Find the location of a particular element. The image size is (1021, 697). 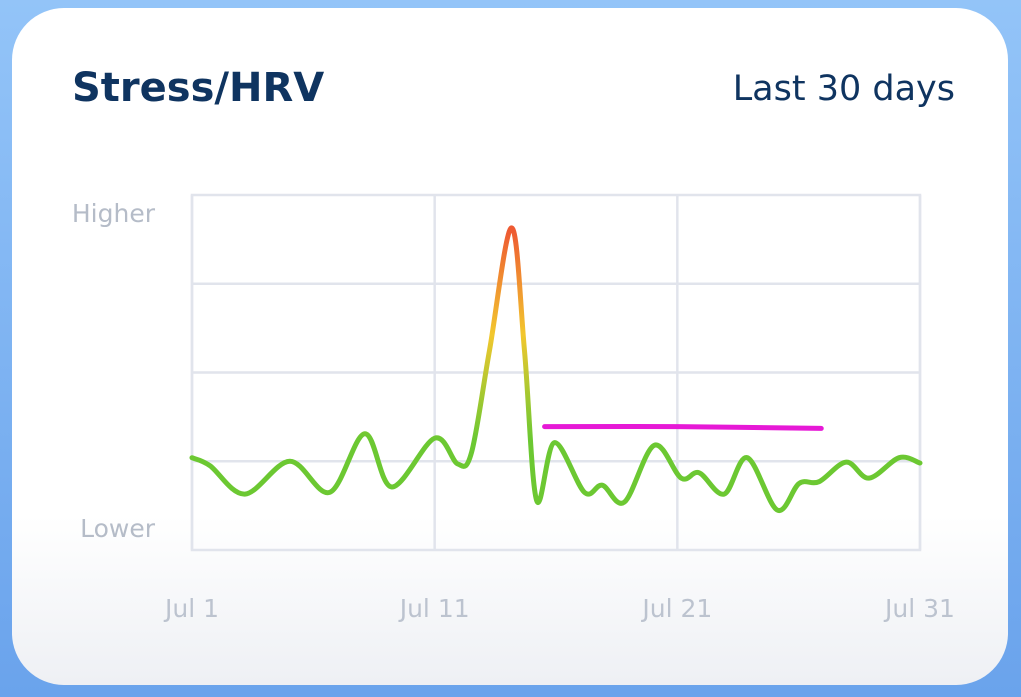

y-tick-label: Lower is located at coordinates (118, 528).